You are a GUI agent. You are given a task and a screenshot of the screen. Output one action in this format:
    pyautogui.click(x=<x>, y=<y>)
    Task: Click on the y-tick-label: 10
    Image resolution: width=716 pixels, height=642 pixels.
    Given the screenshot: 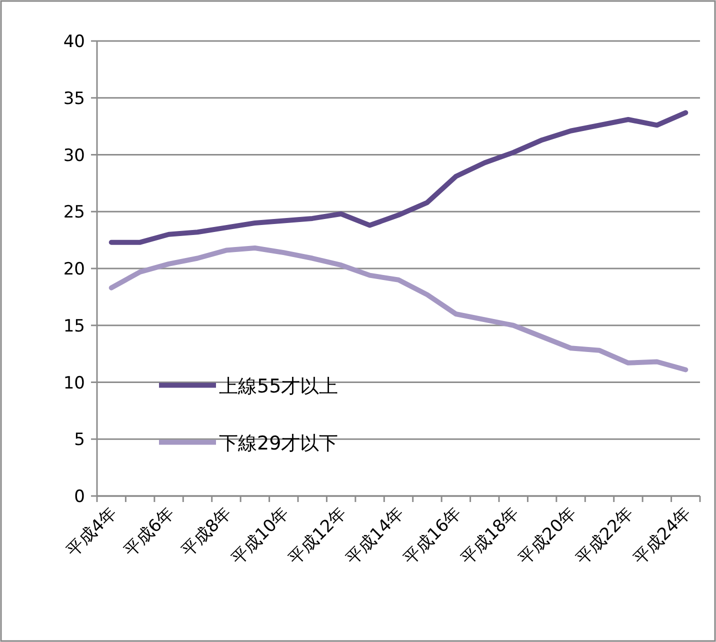 What is the action you would take?
    pyautogui.click(x=74, y=383)
    